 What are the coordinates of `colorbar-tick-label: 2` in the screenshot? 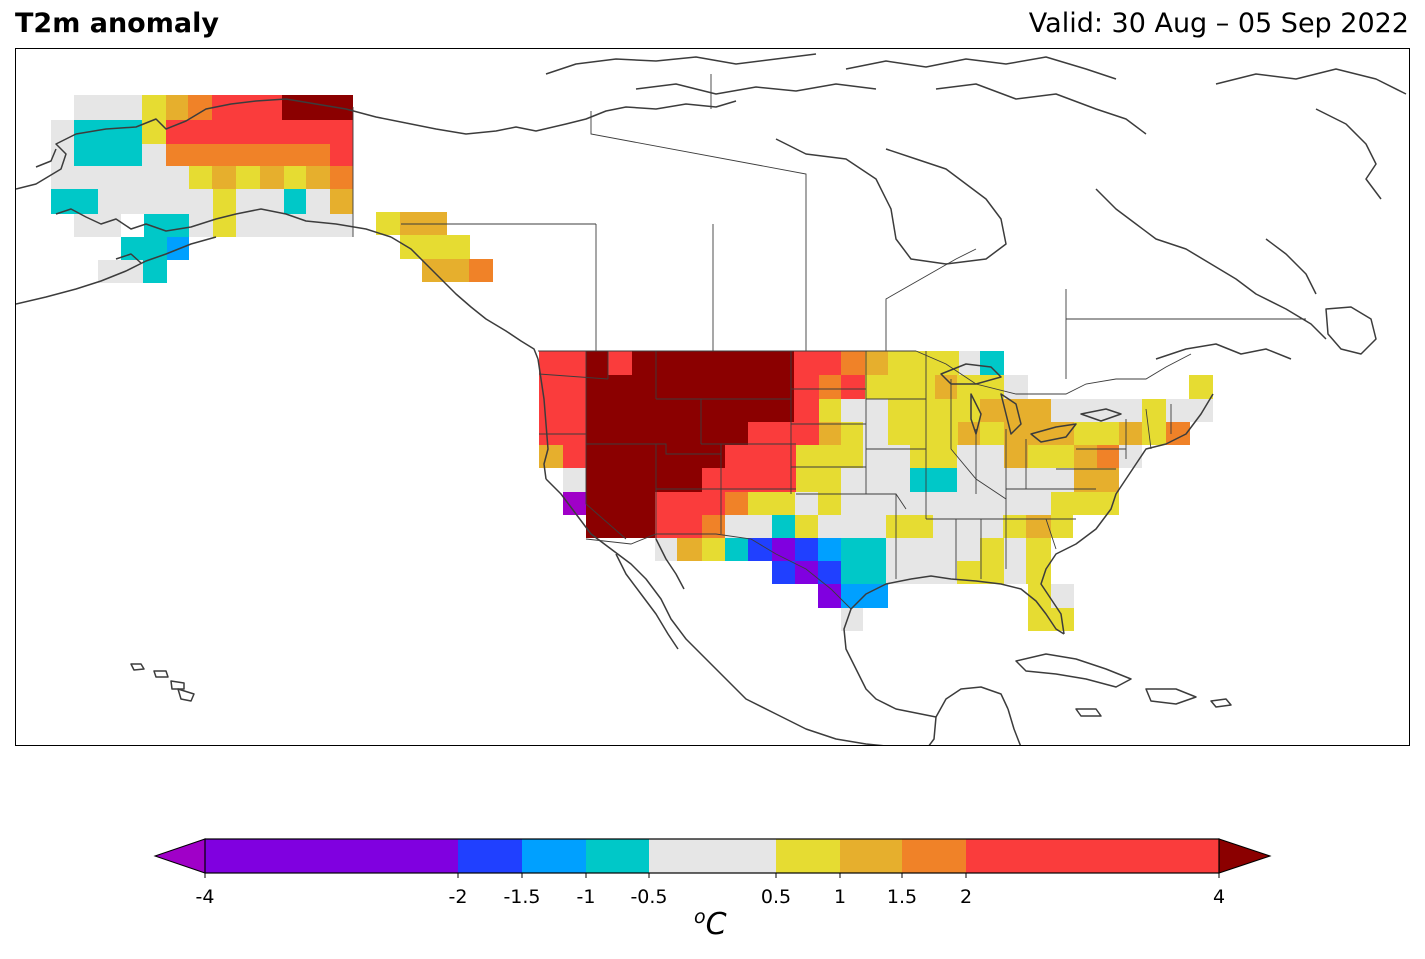 It's located at (966, 897).